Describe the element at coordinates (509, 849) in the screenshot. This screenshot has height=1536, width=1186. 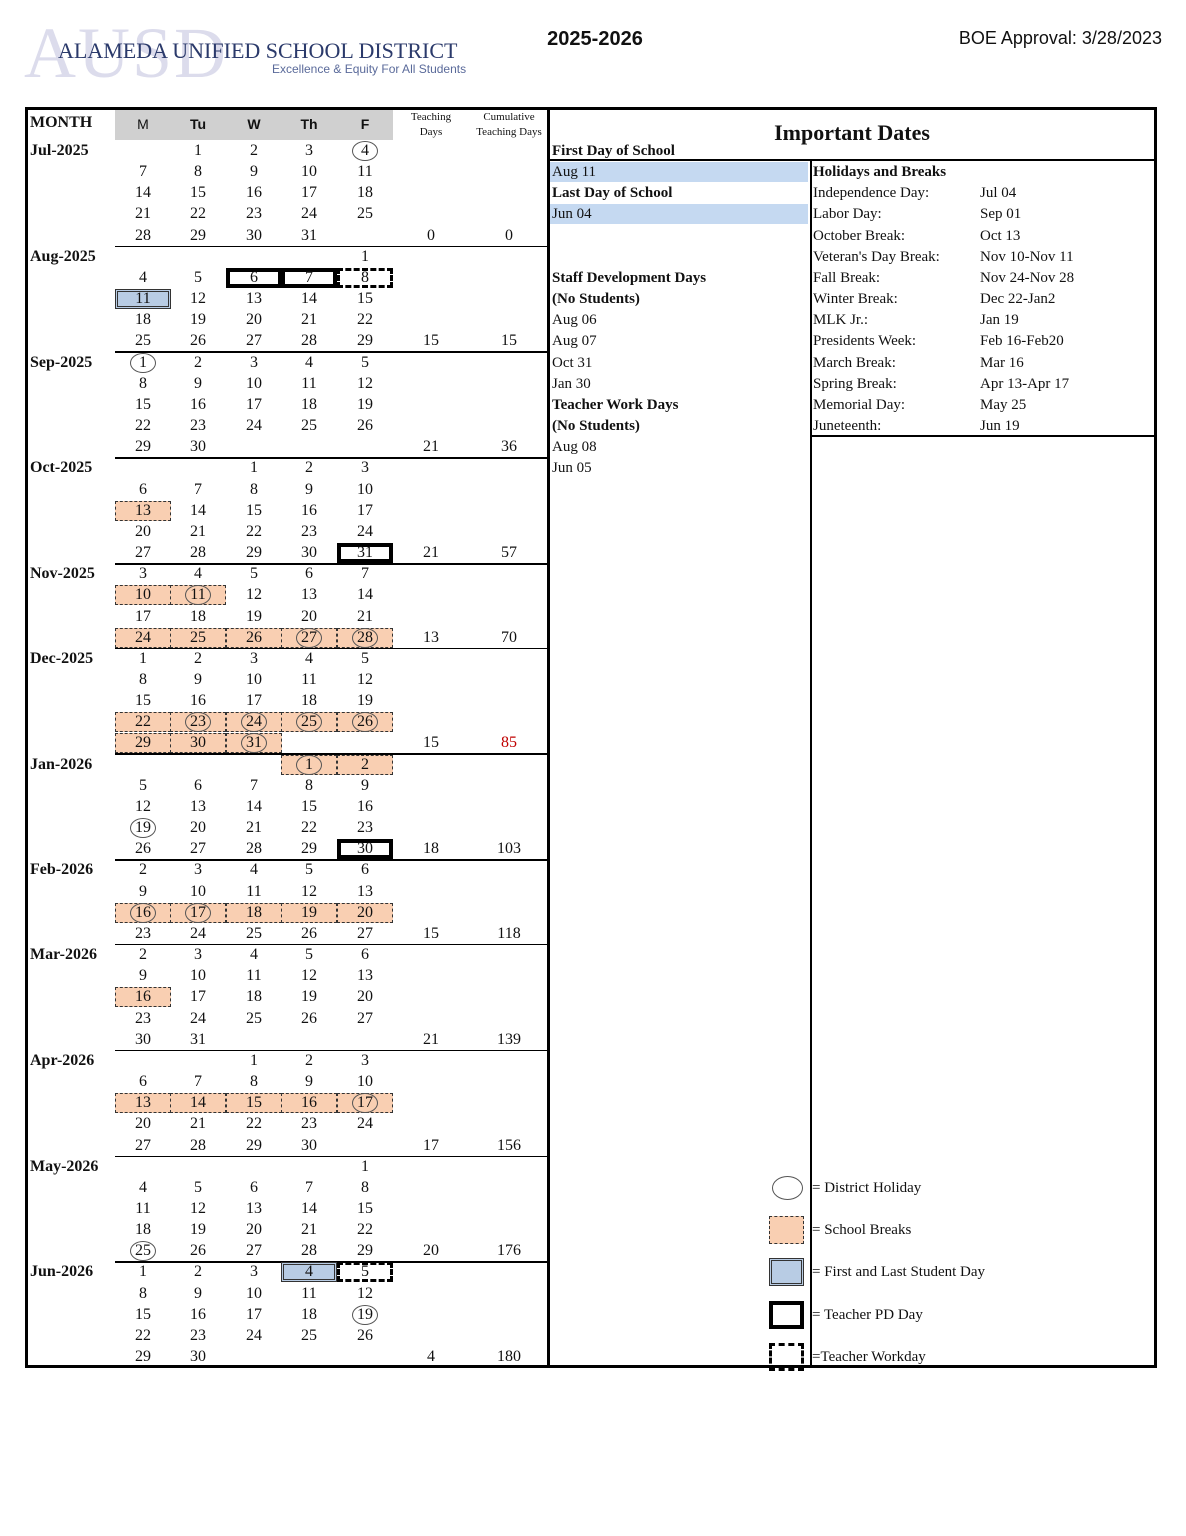
I see `cumulative-days: 103` at that location.